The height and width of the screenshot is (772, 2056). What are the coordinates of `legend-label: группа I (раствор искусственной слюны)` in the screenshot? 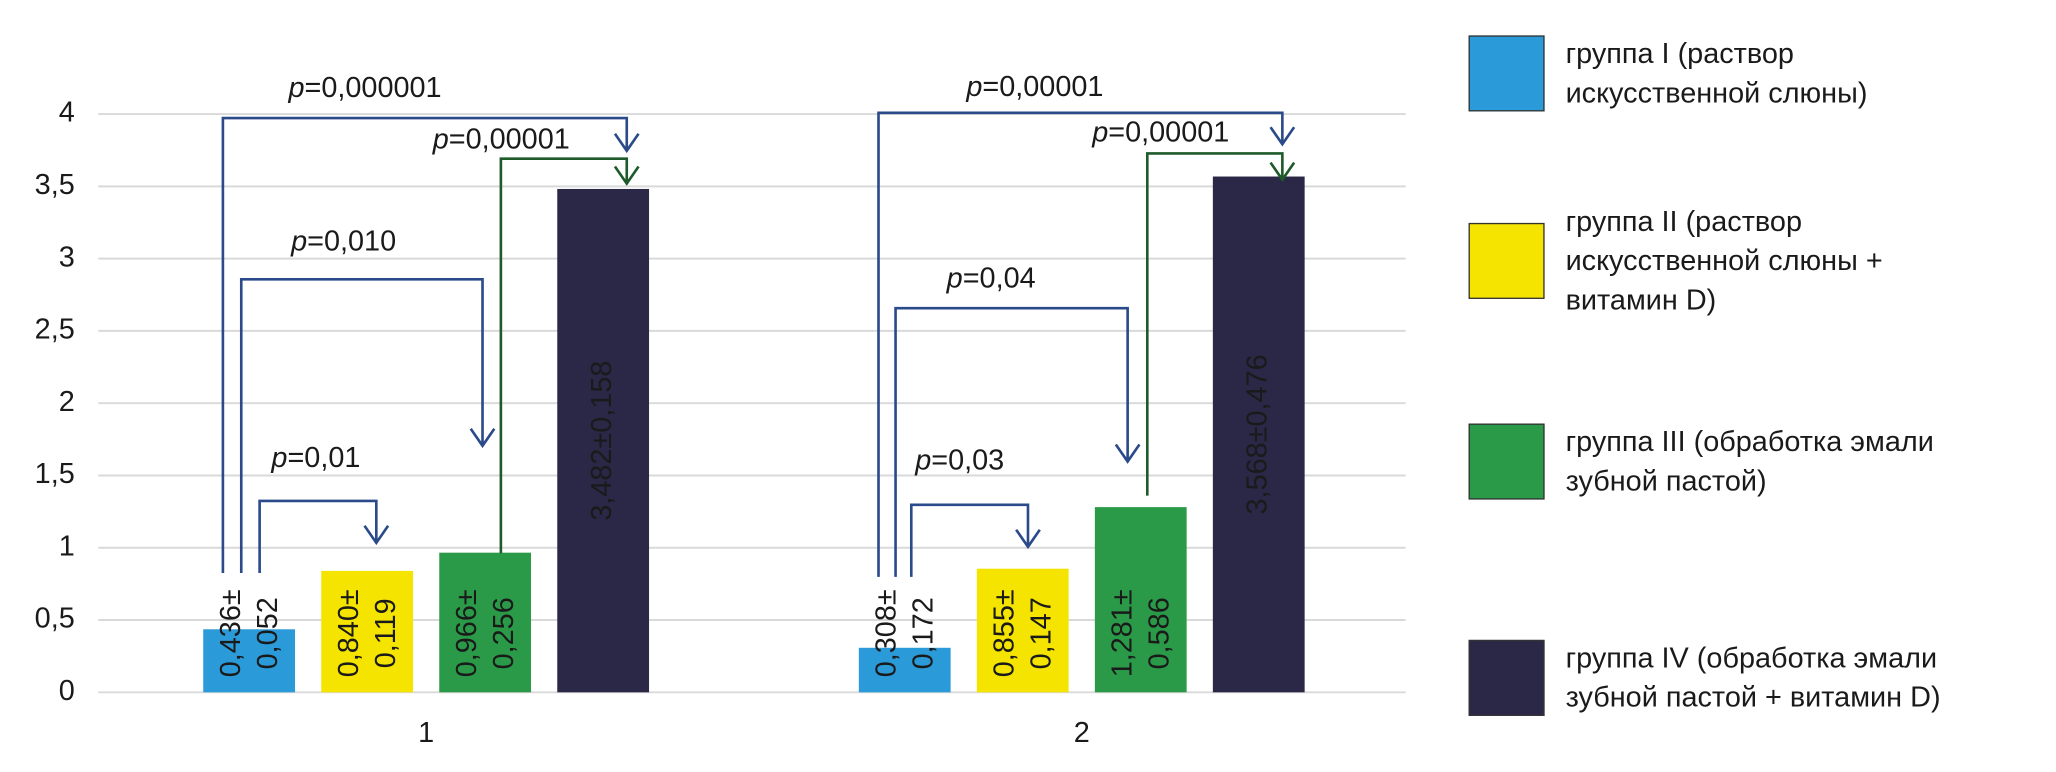 It's located at (1716, 72).